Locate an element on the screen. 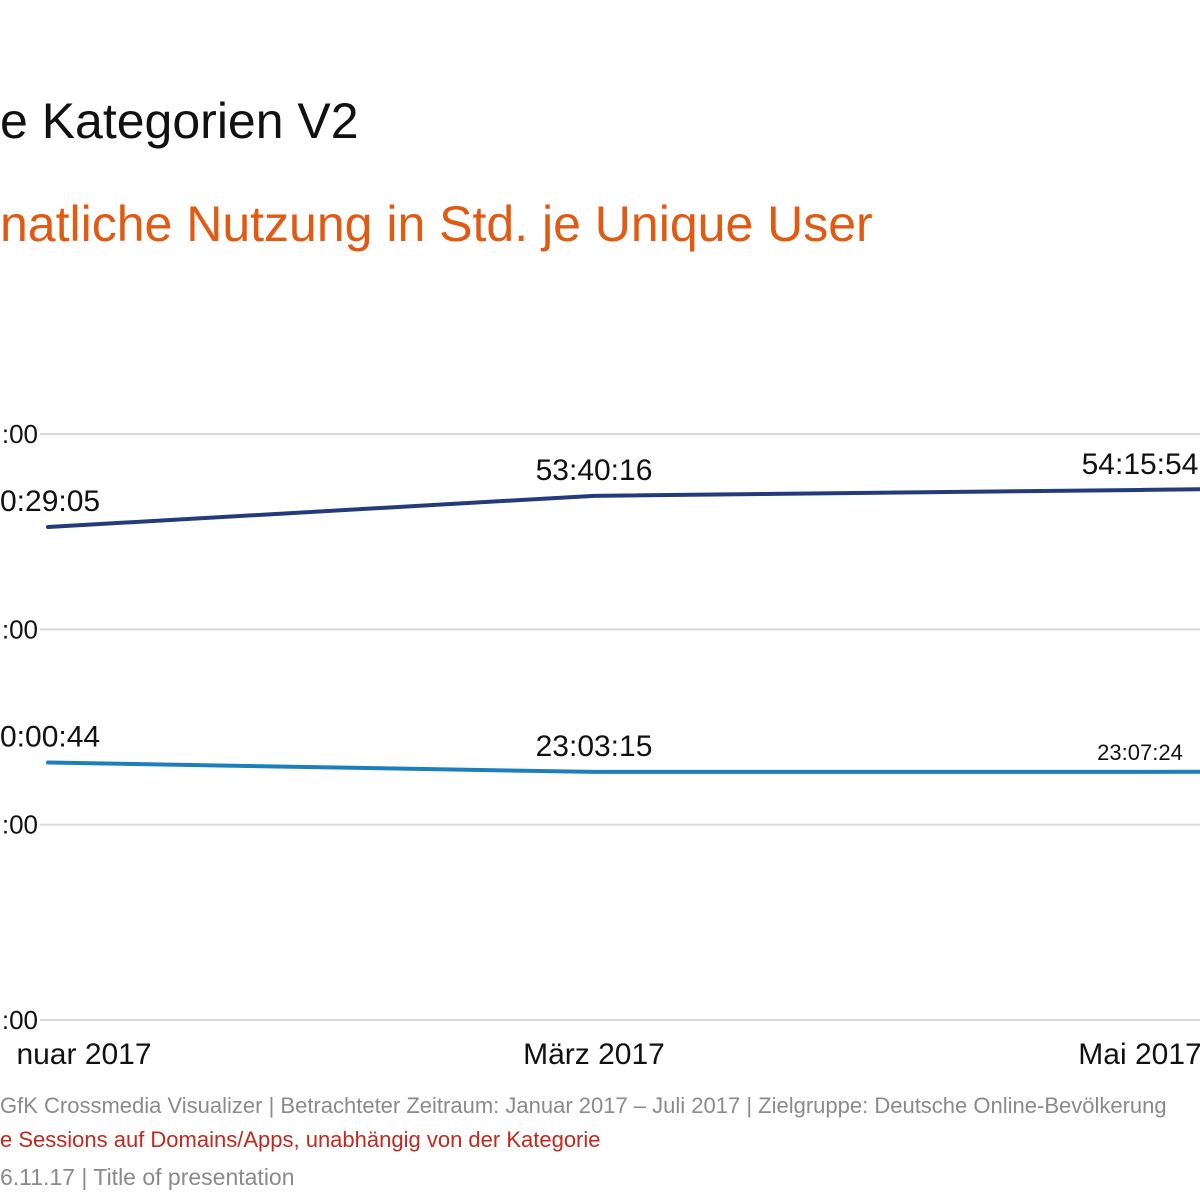  y-axis-ticks: :00 :00 :00 :00 is located at coordinates (20, 727).